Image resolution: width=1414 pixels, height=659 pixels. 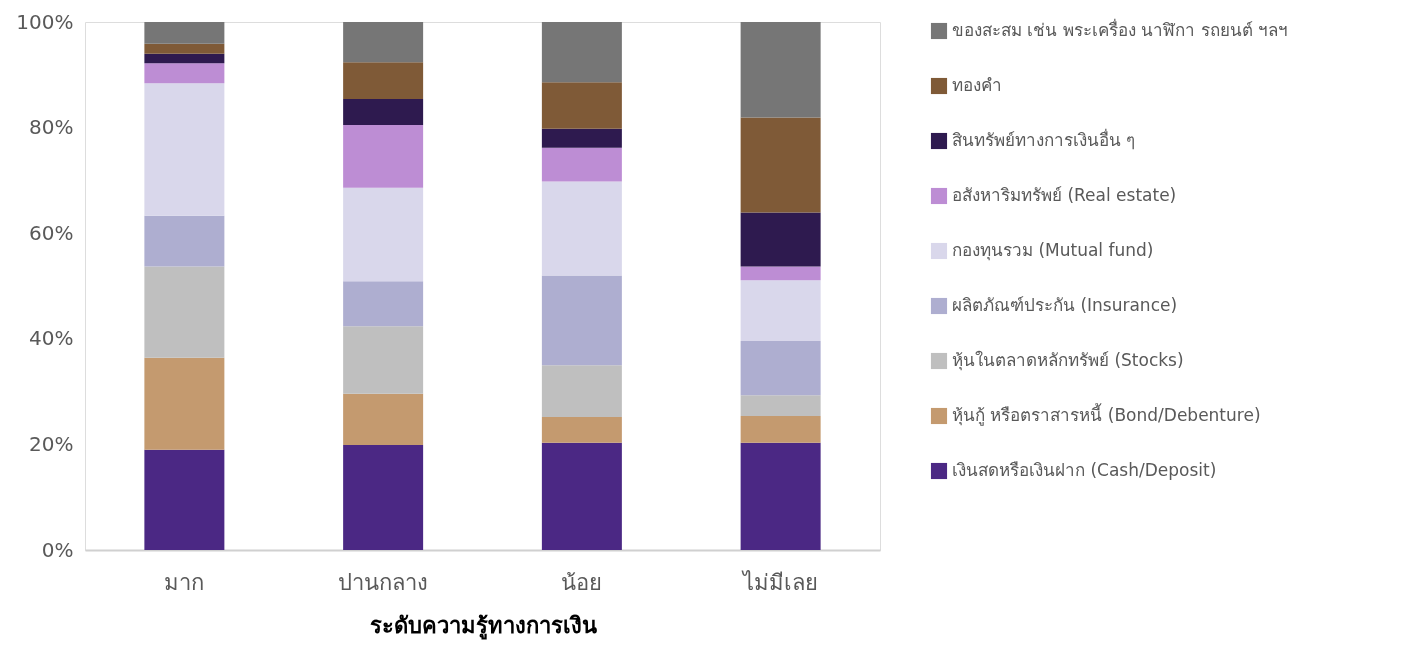 I want to click on x-axis-title: ระดับความรู้ทางการเงิน, so click(x=483, y=626).